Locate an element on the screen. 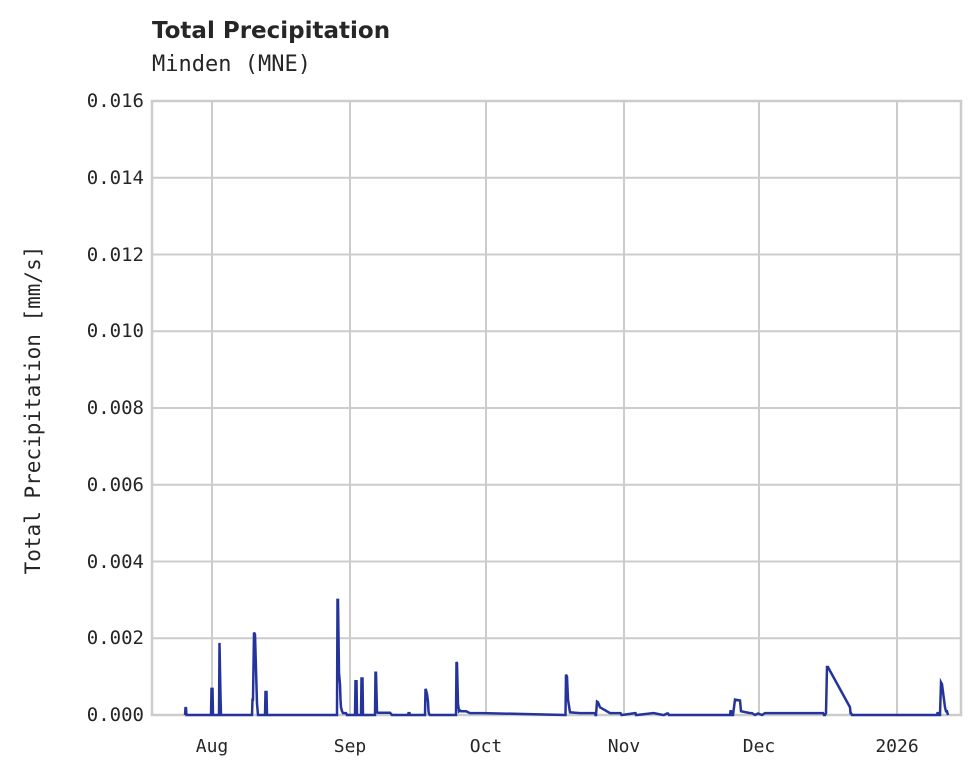  y-tick-label: 0.016 is located at coordinates (115, 101).